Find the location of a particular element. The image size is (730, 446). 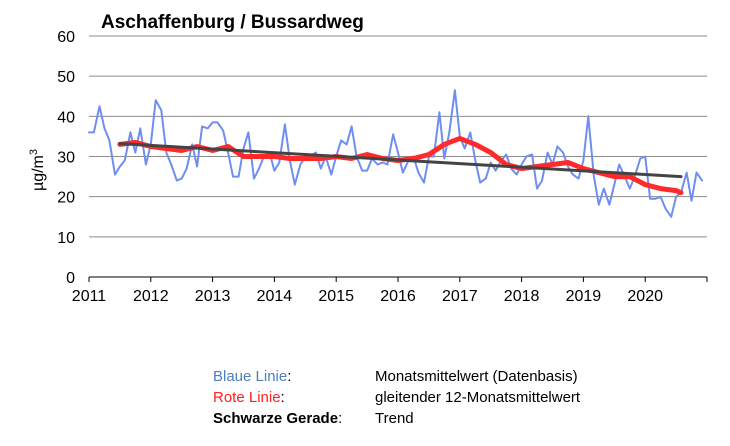

y-tick-label: 20 is located at coordinates (66, 198).